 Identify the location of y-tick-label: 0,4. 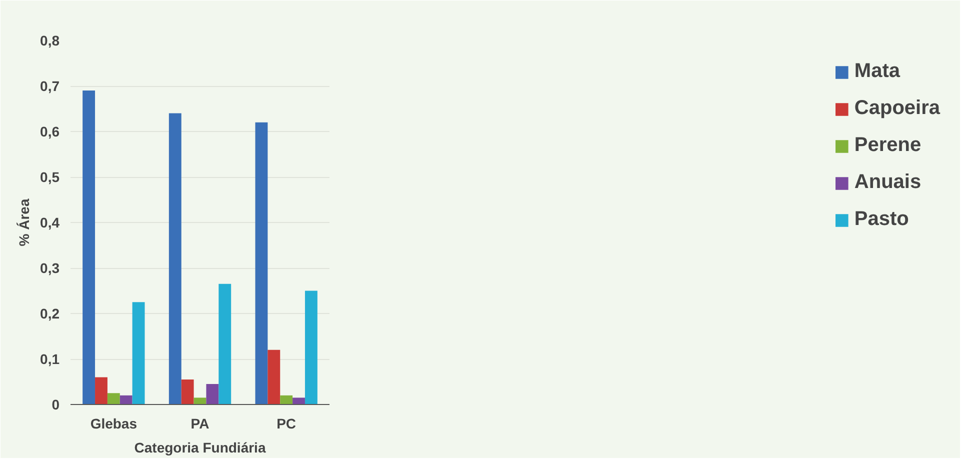
(50, 222).